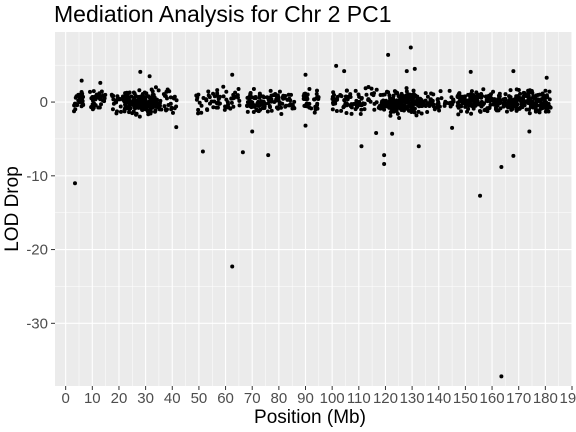 The height and width of the screenshot is (432, 576). What do you see at coordinates (12, 209) in the screenshot?
I see `y-axis-title: LOD Drop` at bounding box center [12, 209].